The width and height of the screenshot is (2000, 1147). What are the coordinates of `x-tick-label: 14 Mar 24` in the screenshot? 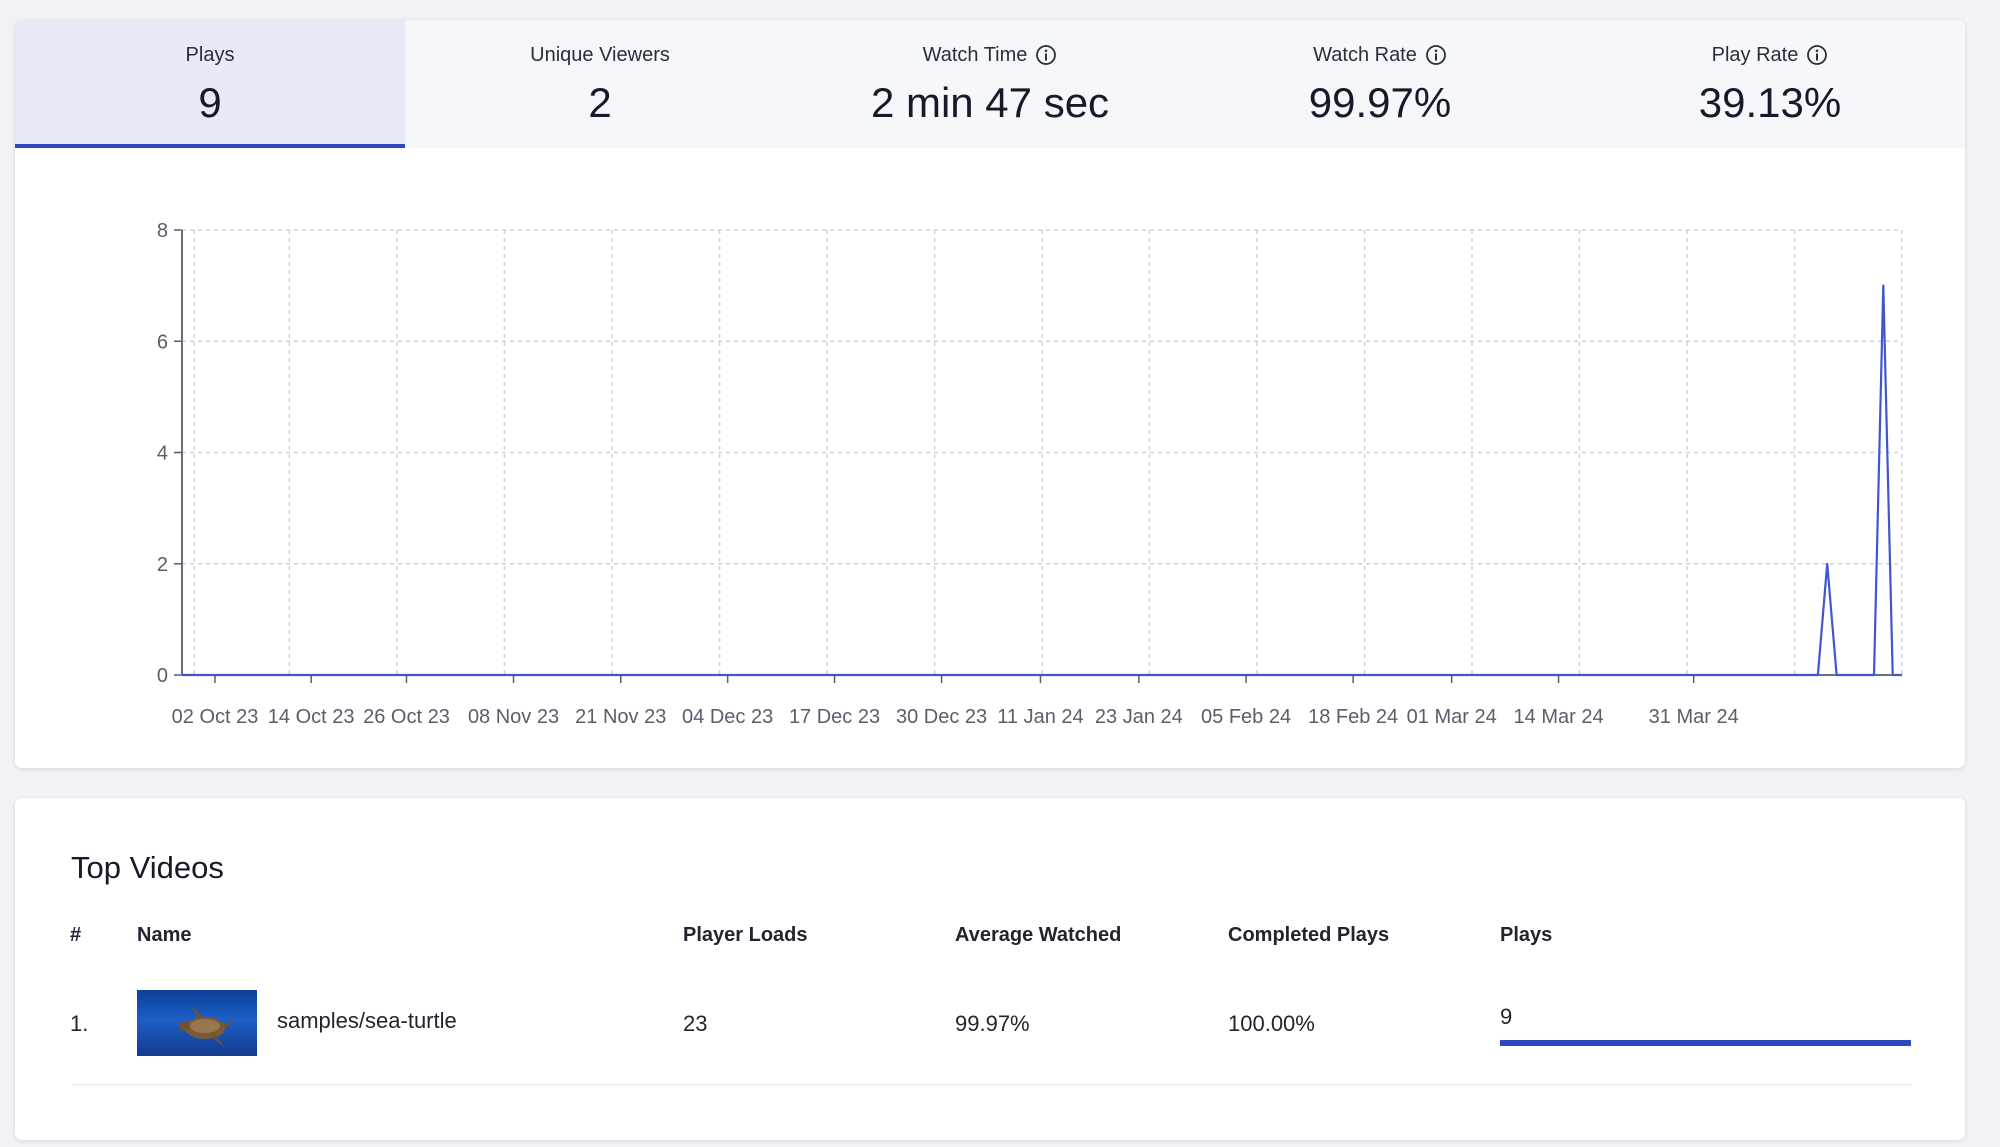 It's located at (1559, 717).